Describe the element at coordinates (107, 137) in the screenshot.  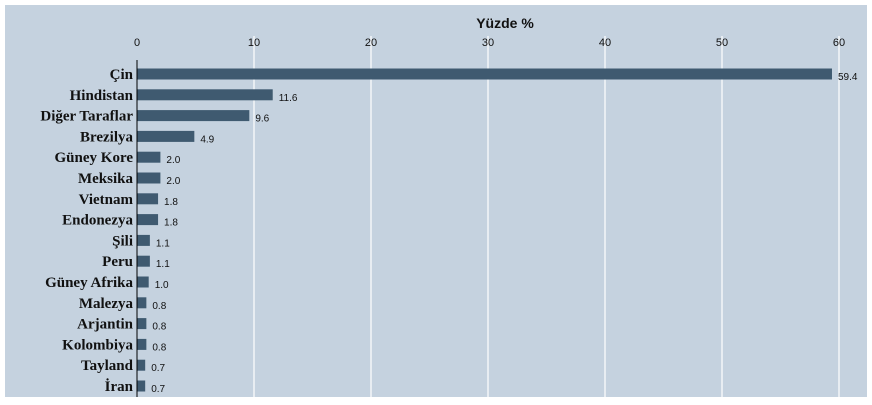
I see `category-label-3: Brezilya` at that location.